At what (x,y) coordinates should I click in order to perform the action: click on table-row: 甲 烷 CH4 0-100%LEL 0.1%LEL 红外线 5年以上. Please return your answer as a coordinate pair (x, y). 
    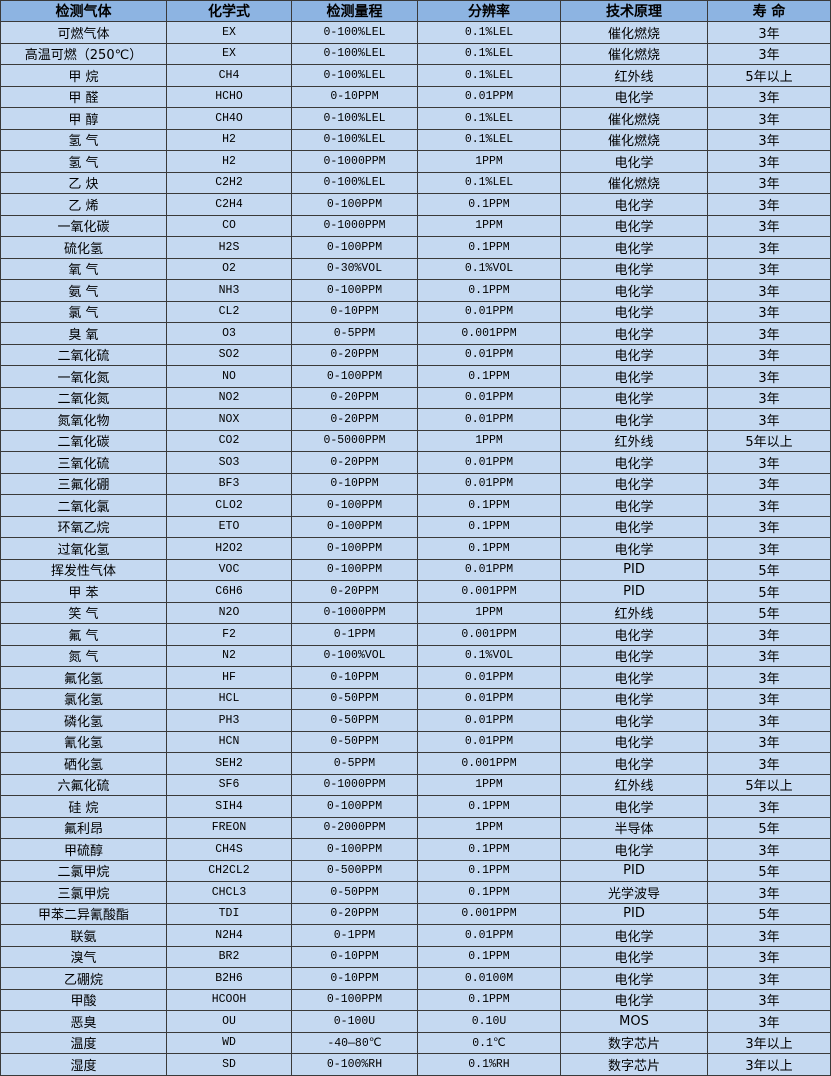
    Looking at the image, I should click on (415, 75).